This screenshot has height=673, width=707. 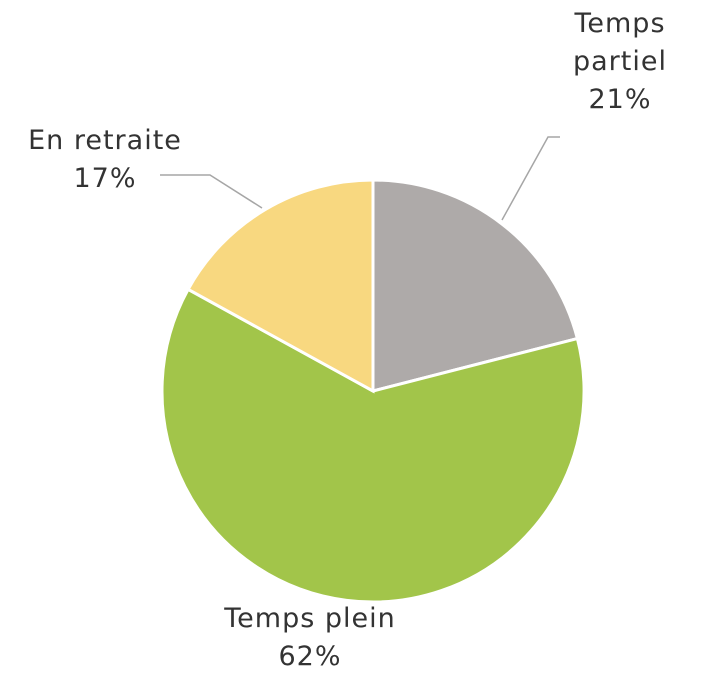 What do you see at coordinates (620, 99) in the screenshot?
I see `value-label: 21%` at bounding box center [620, 99].